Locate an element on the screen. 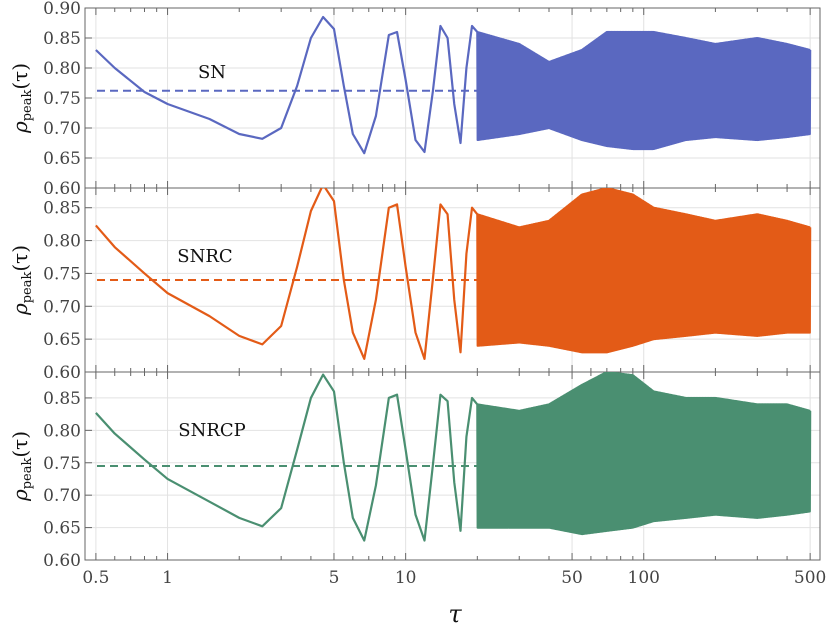  y-tick-label: 0.90 is located at coordinates (62, 9).